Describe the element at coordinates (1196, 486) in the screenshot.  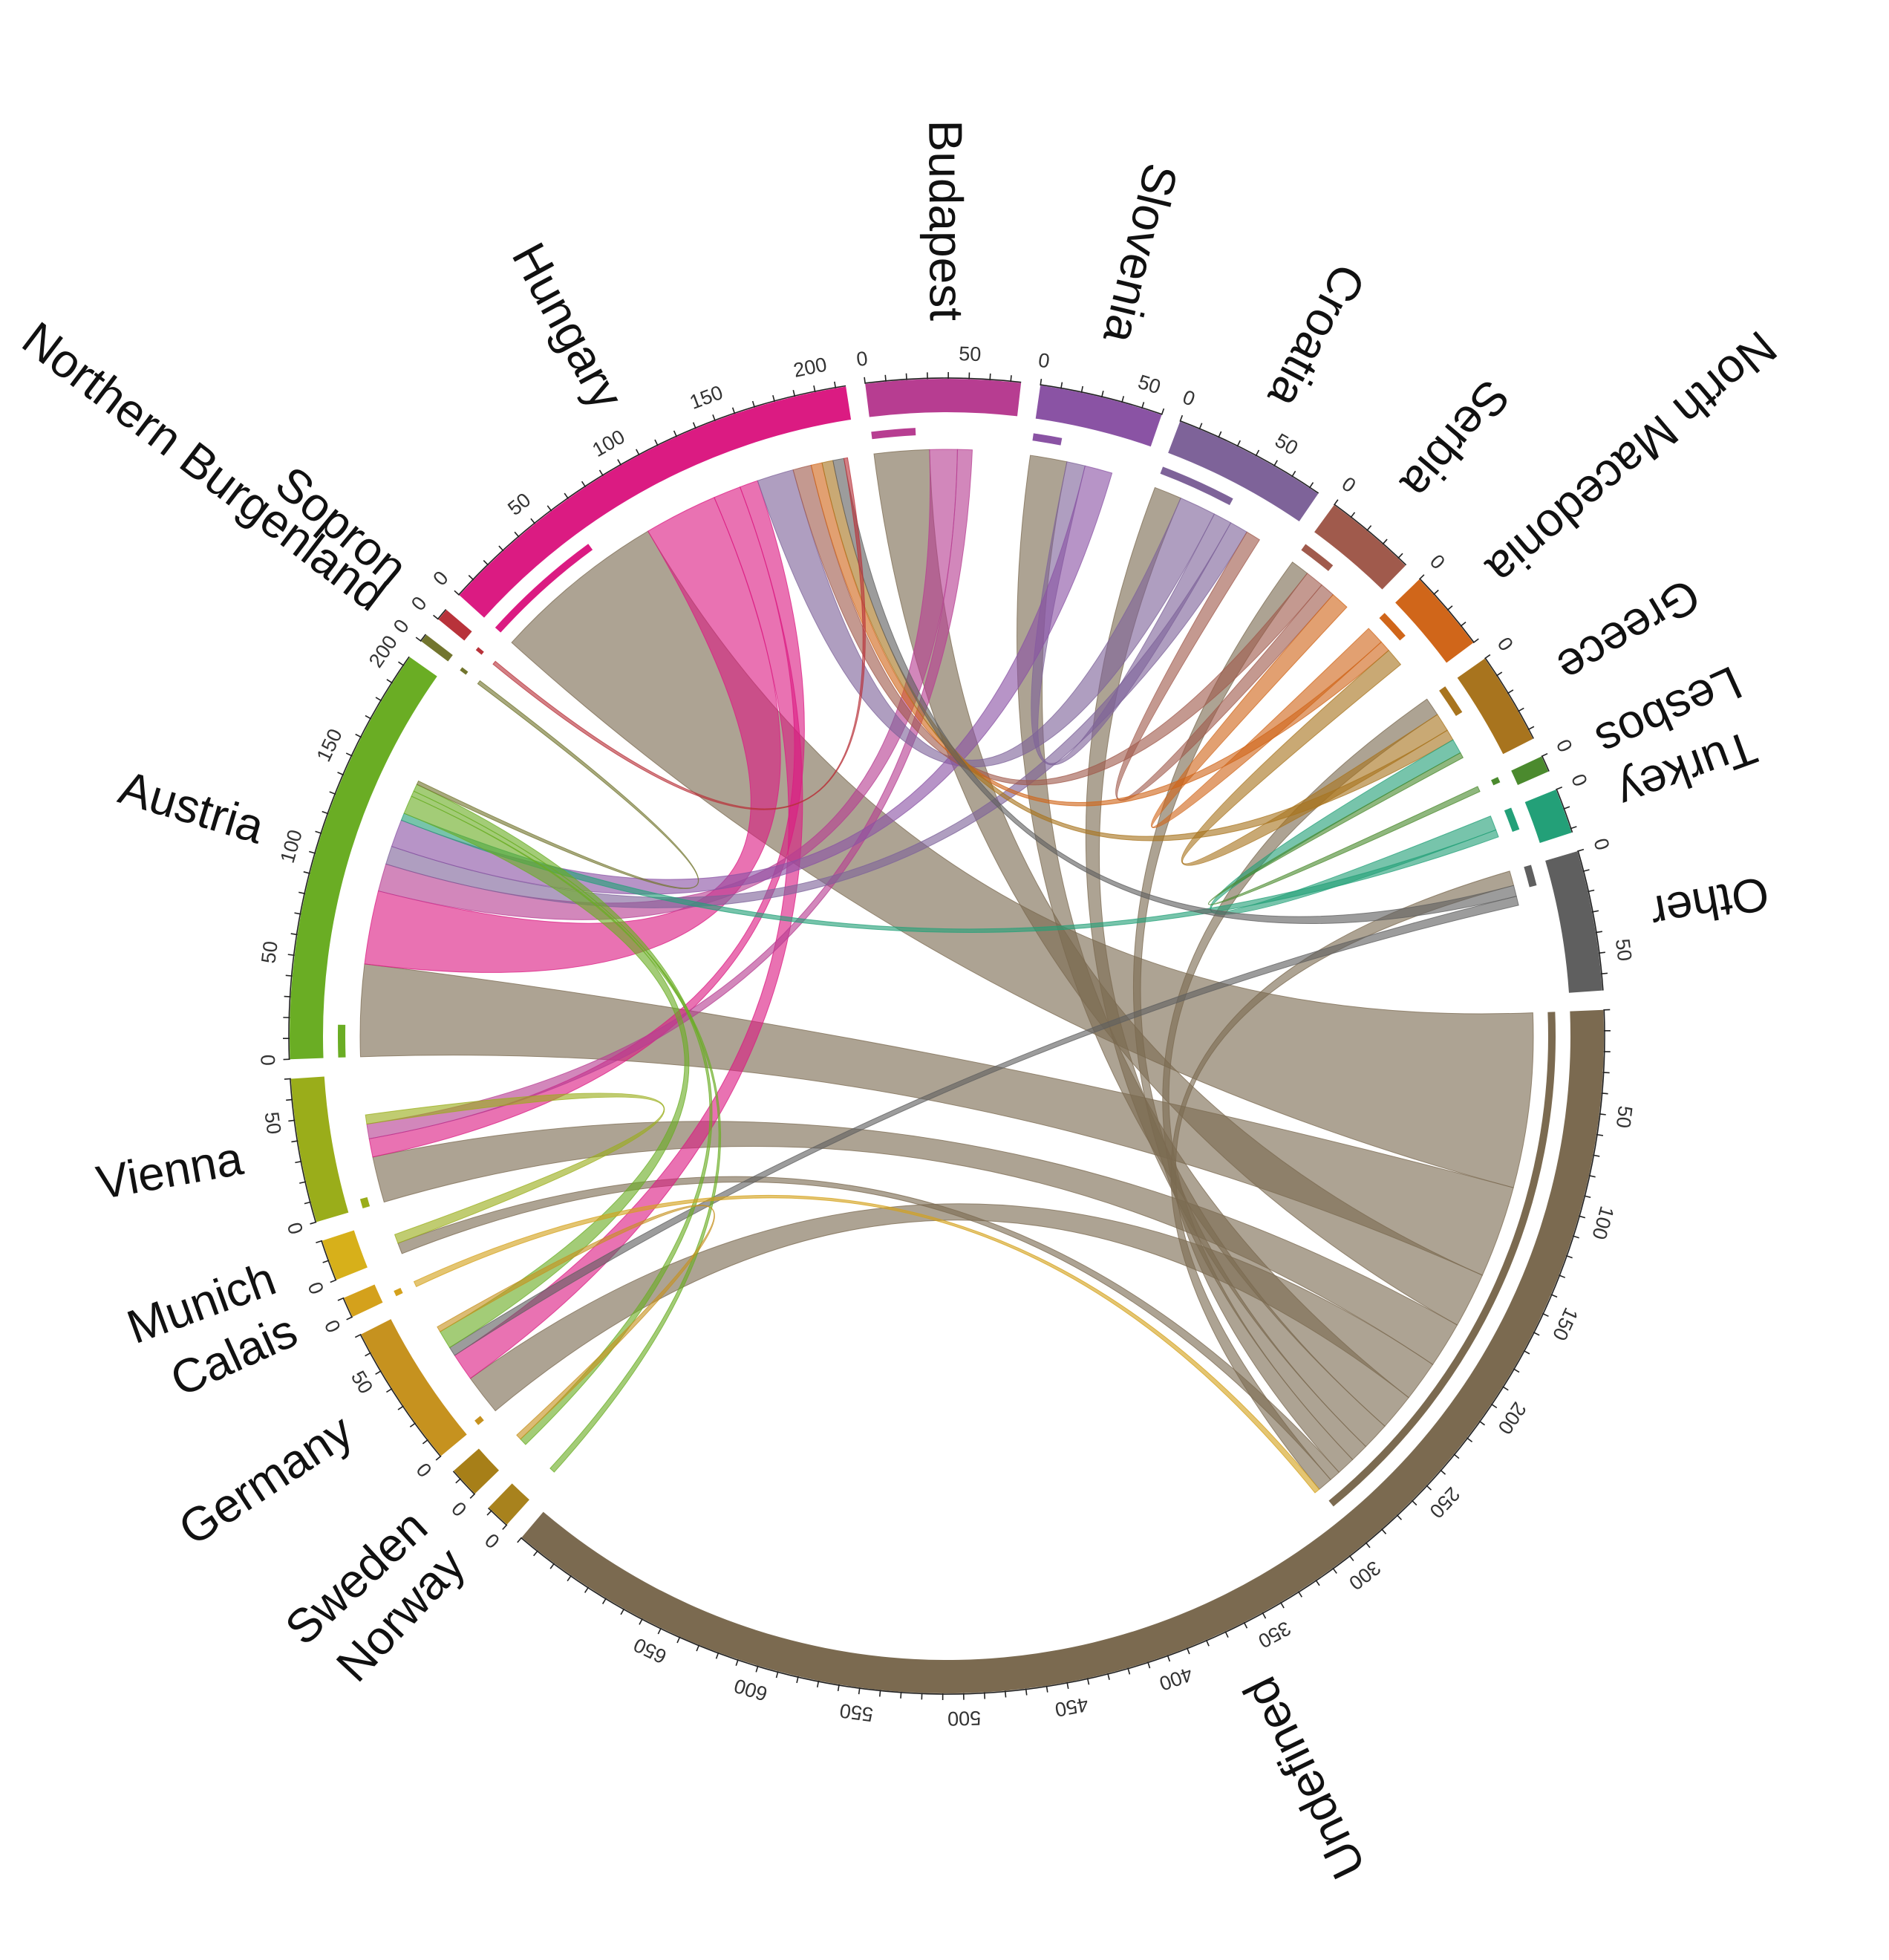
I see `outflow-track-croatia` at that location.